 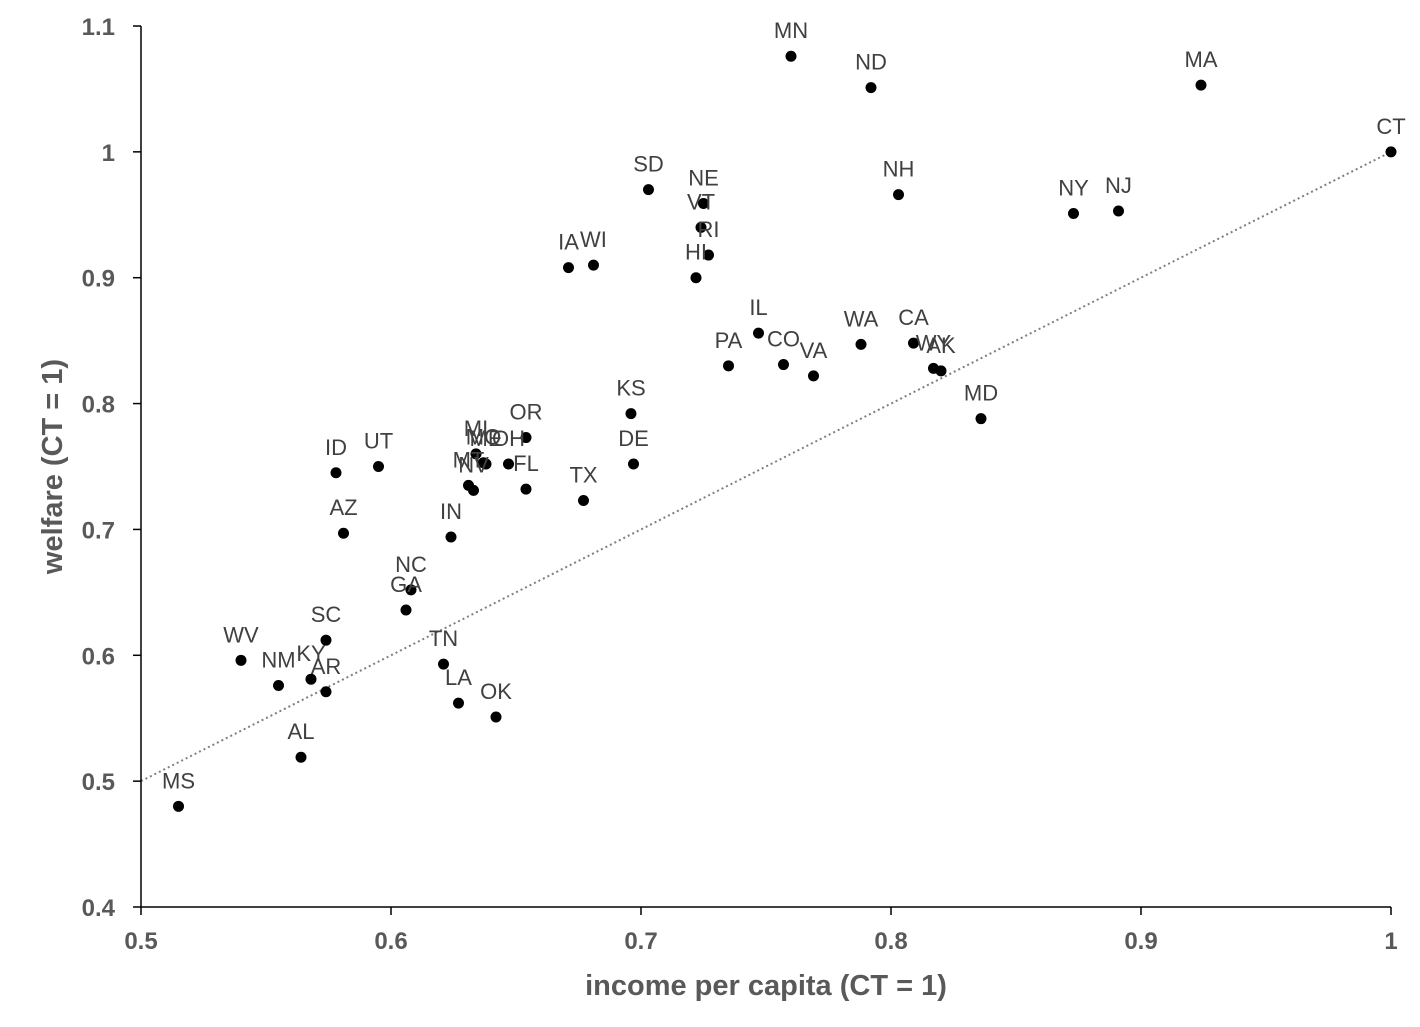 What do you see at coordinates (1390, 941) in the screenshot?
I see `x-tick-label: 1` at bounding box center [1390, 941].